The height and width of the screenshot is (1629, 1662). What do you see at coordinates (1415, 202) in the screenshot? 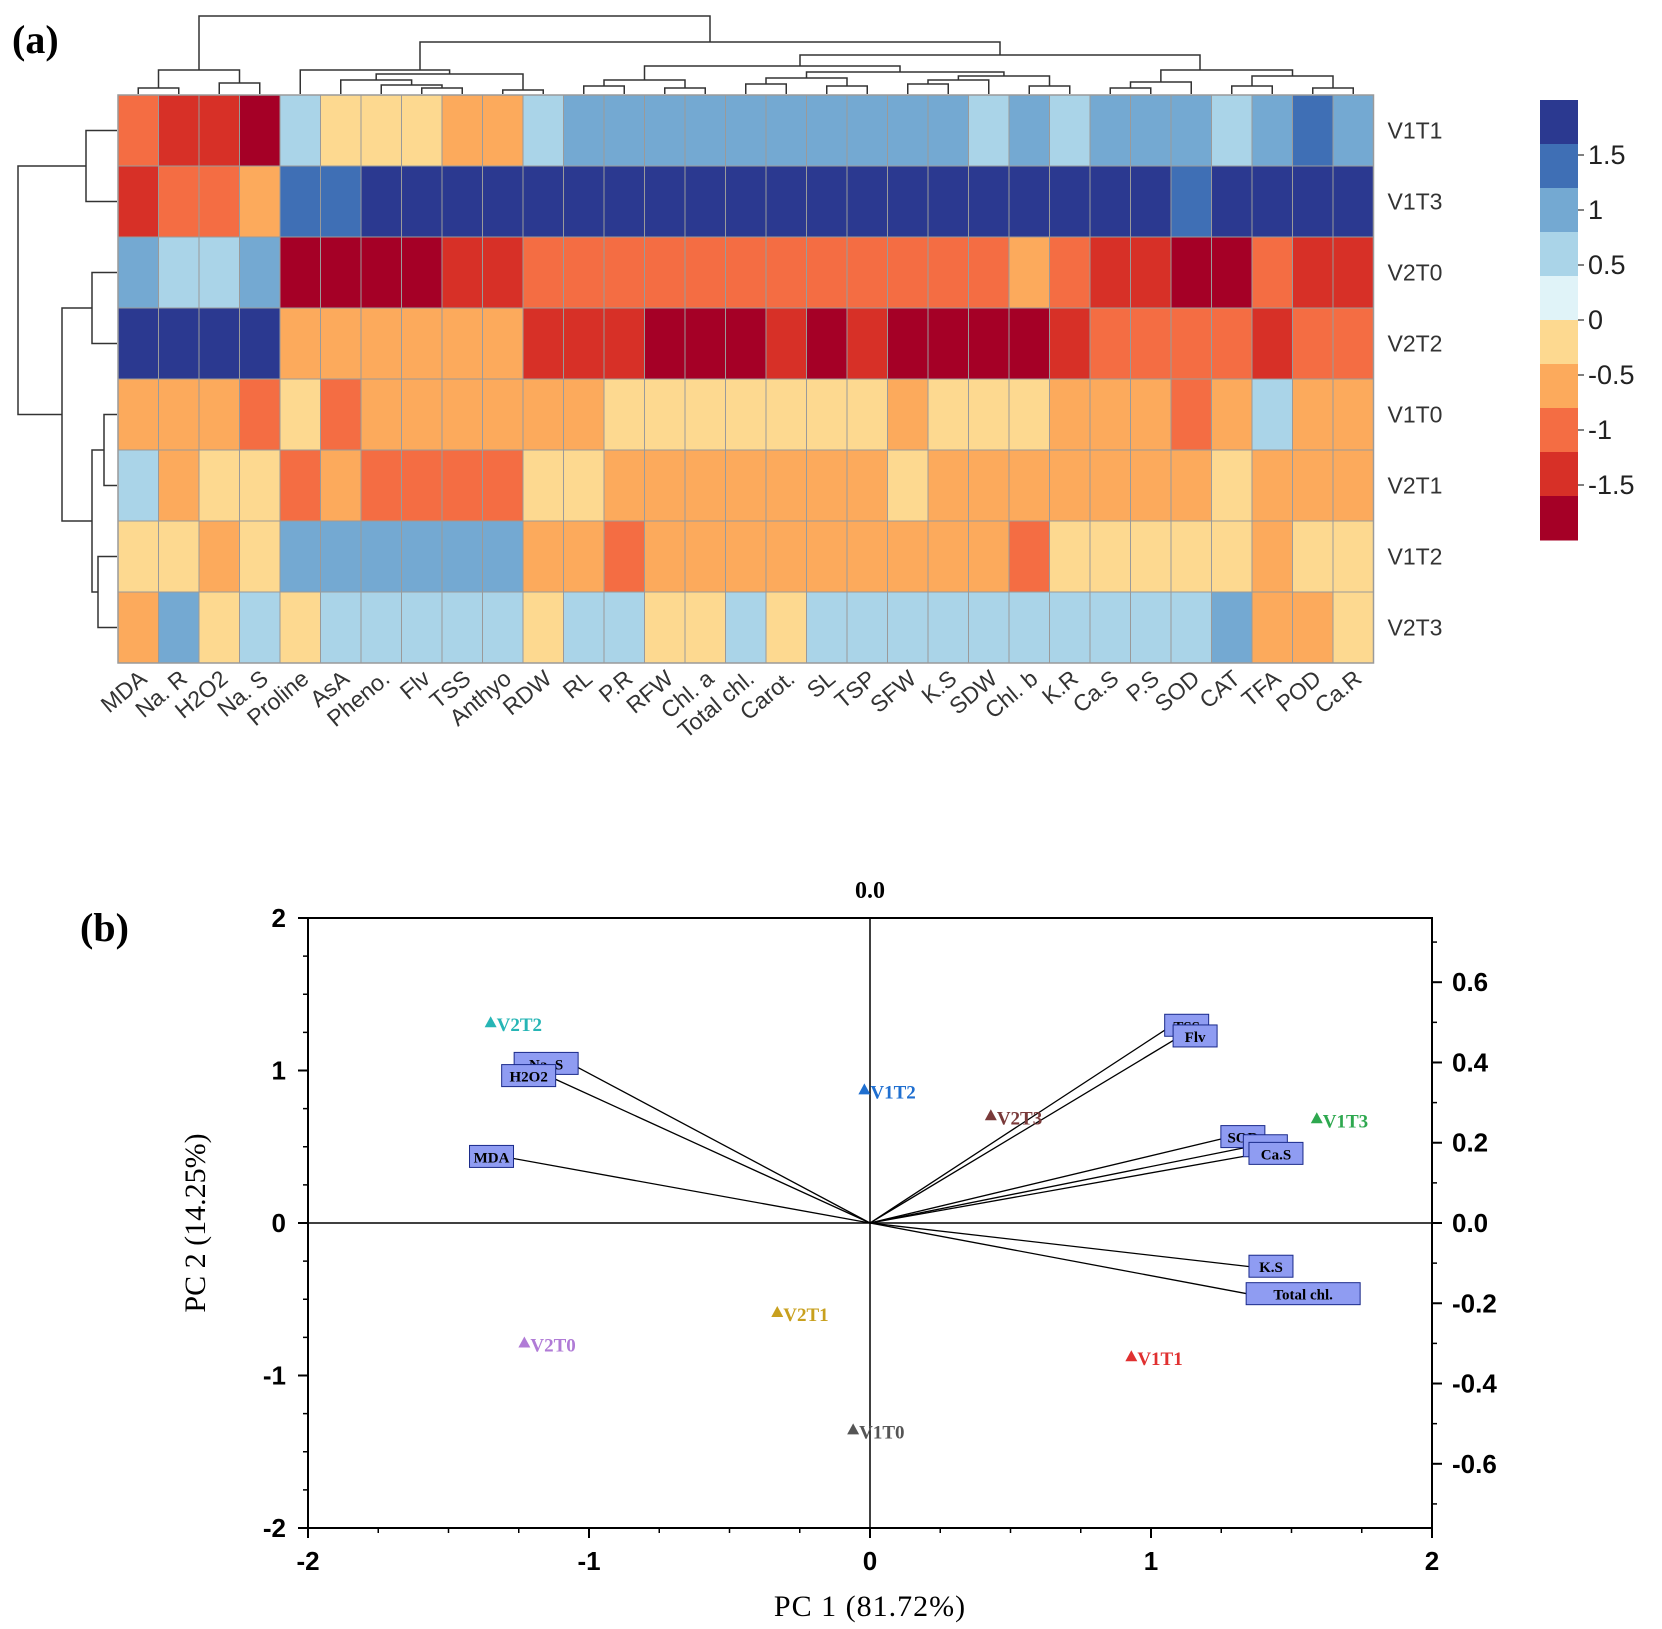
I see `row-label: V1T3` at bounding box center [1415, 202].